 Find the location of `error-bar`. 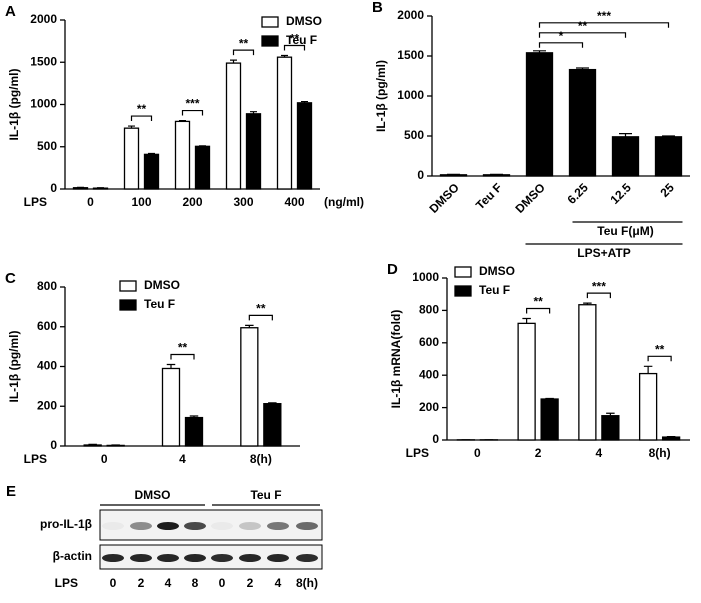

error-bar is located at coordinates (92, 444).